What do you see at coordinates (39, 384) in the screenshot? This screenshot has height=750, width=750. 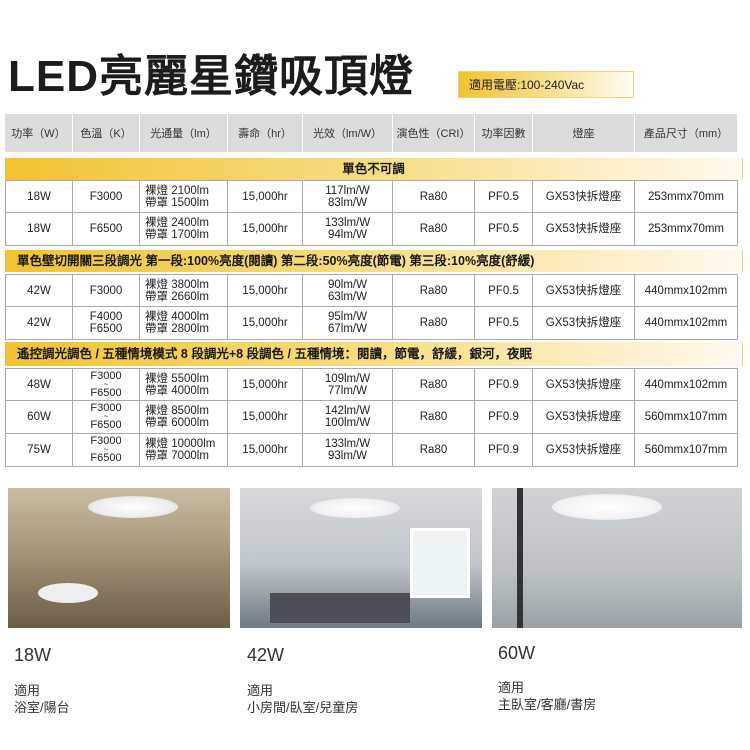 I see `power-cell: 48W` at bounding box center [39, 384].